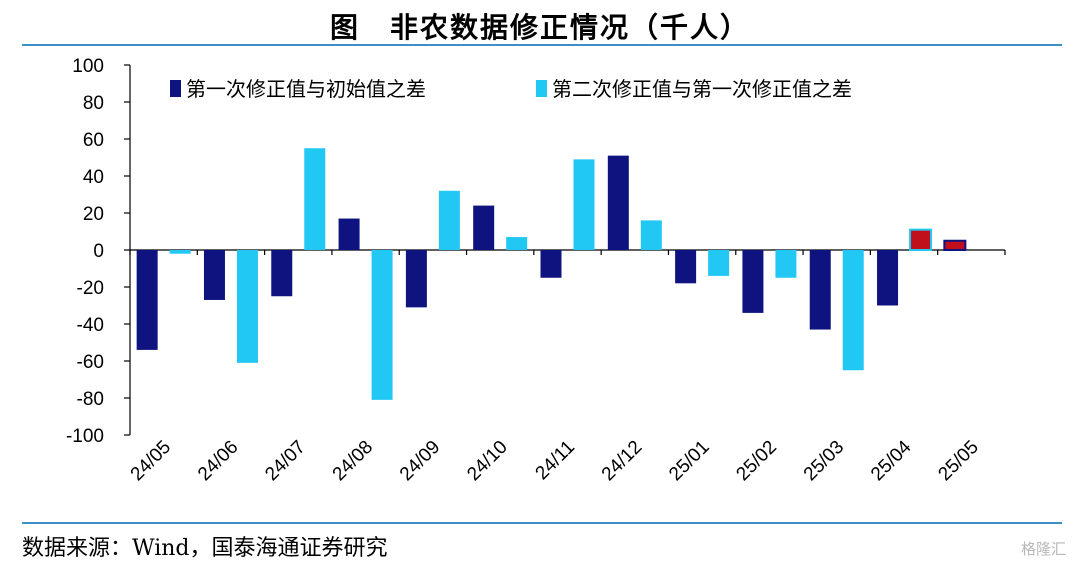 Image resolution: width=1080 pixels, height=565 pixels. What do you see at coordinates (555, 460) in the screenshot?
I see `x-tick-label: 24/11` at bounding box center [555, 460].